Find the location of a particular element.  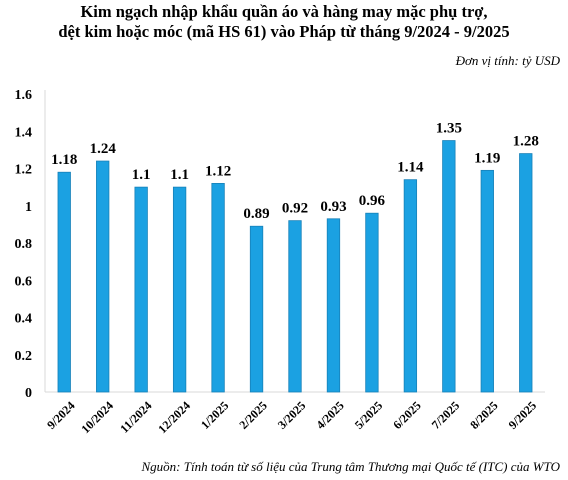

x-tick-label: 5/2025 is located at coordinates (368, 414).